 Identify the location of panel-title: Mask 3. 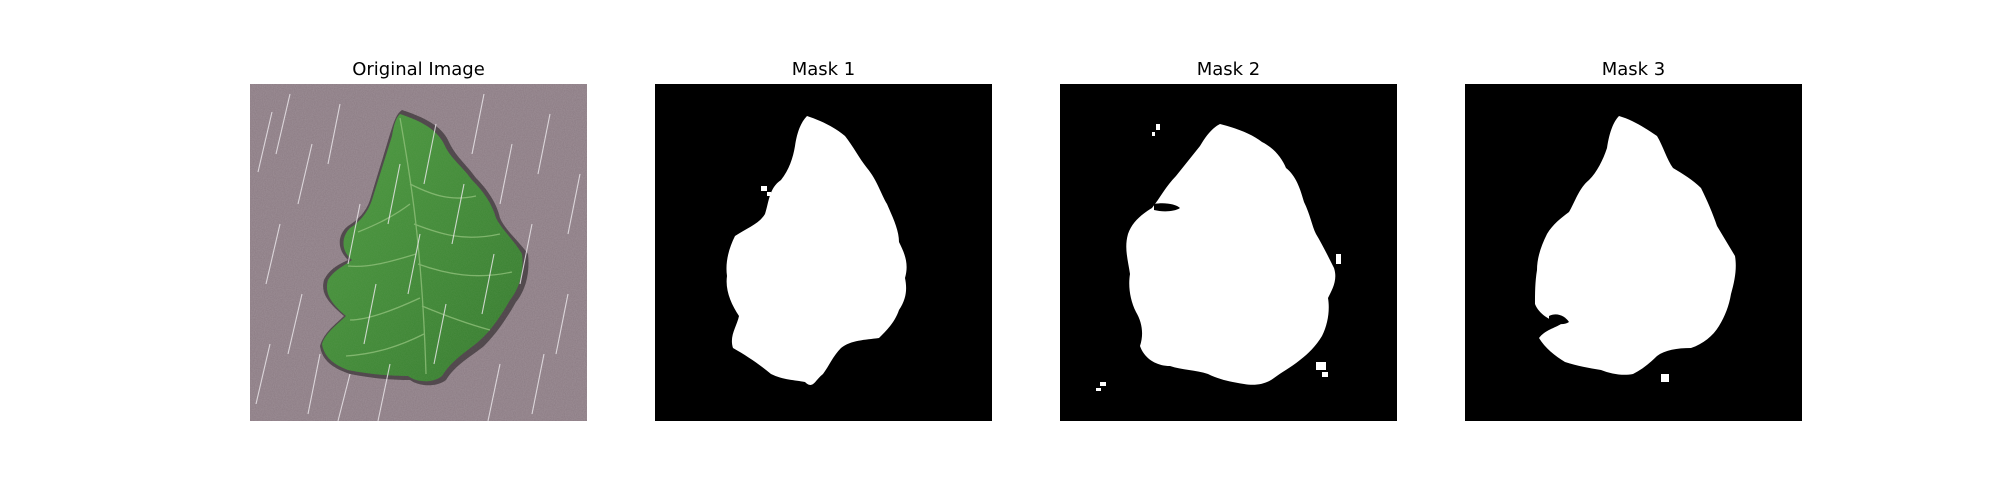
(1633, 69).